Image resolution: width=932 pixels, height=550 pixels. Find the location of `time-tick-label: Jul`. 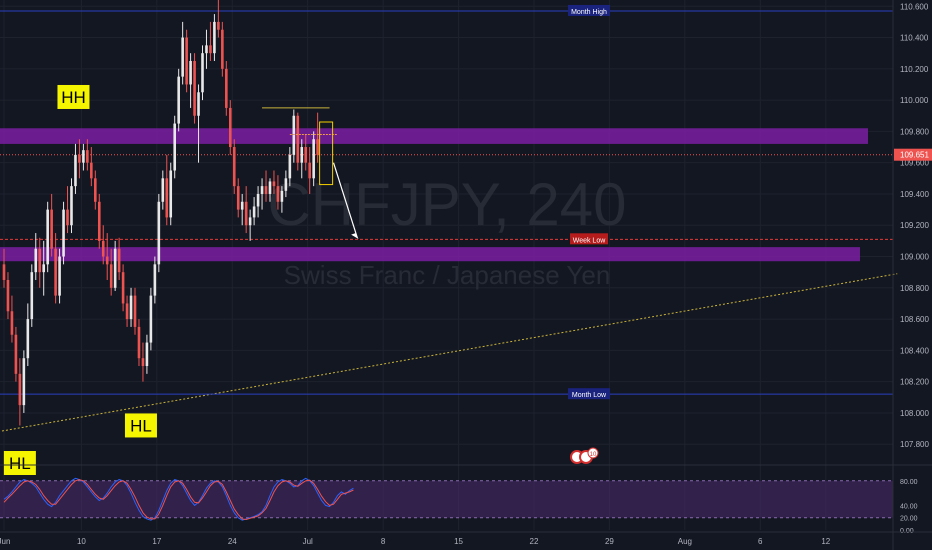

time-tick-label: Jul is located at coordinates (308, 541).